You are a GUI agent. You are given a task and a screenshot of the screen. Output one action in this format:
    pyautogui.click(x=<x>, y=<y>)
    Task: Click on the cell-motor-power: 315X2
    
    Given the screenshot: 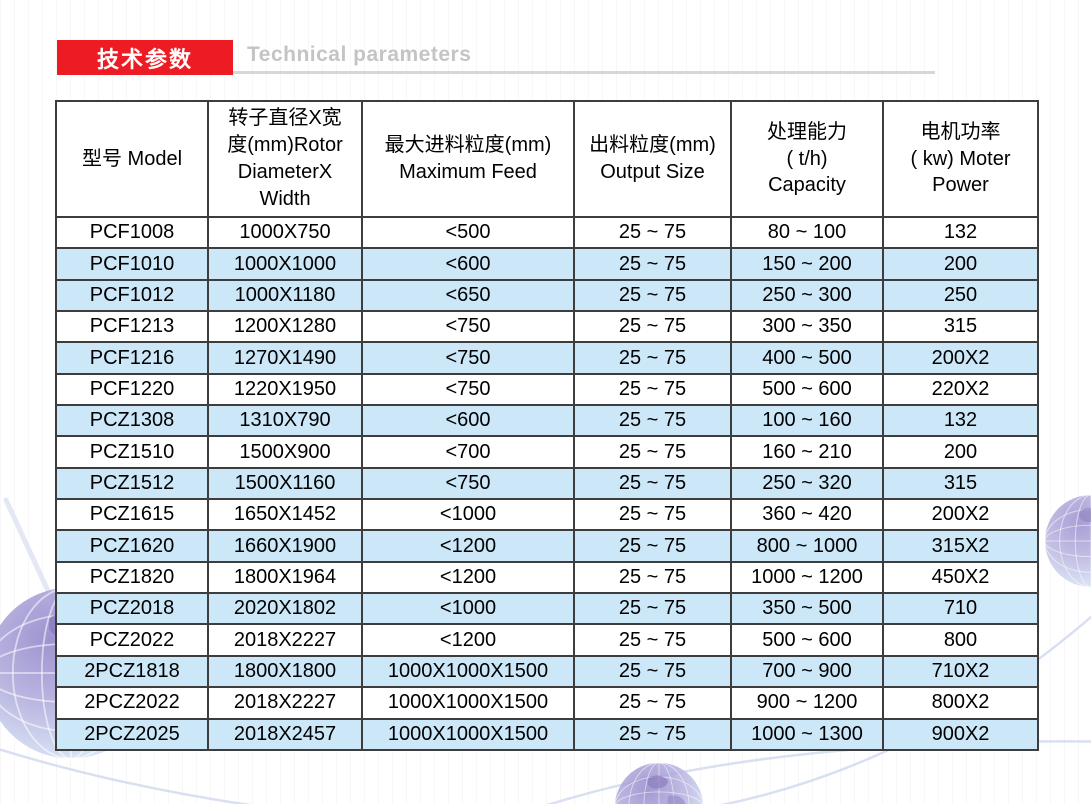 What is the action you would take?
    pyautogui.click(x=960, y=546)
    